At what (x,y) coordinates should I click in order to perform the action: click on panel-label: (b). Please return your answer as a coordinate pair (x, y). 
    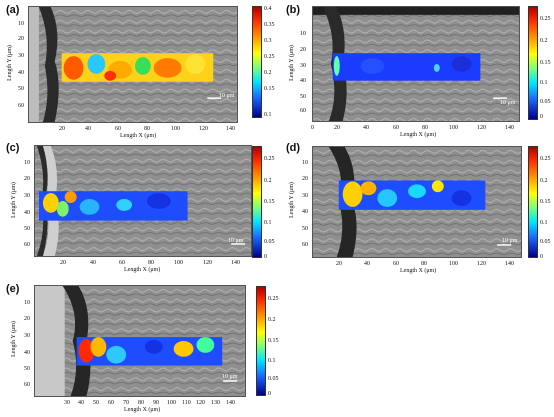
    Looking at the image, I should click on (293, 10).